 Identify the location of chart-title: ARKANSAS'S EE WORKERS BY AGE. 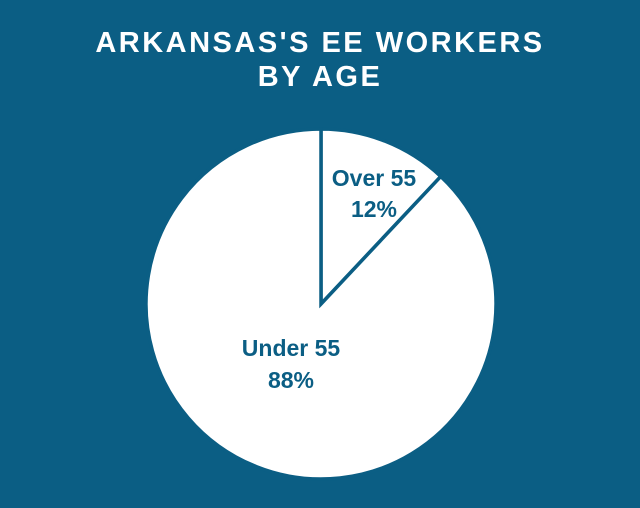
(320, 60).